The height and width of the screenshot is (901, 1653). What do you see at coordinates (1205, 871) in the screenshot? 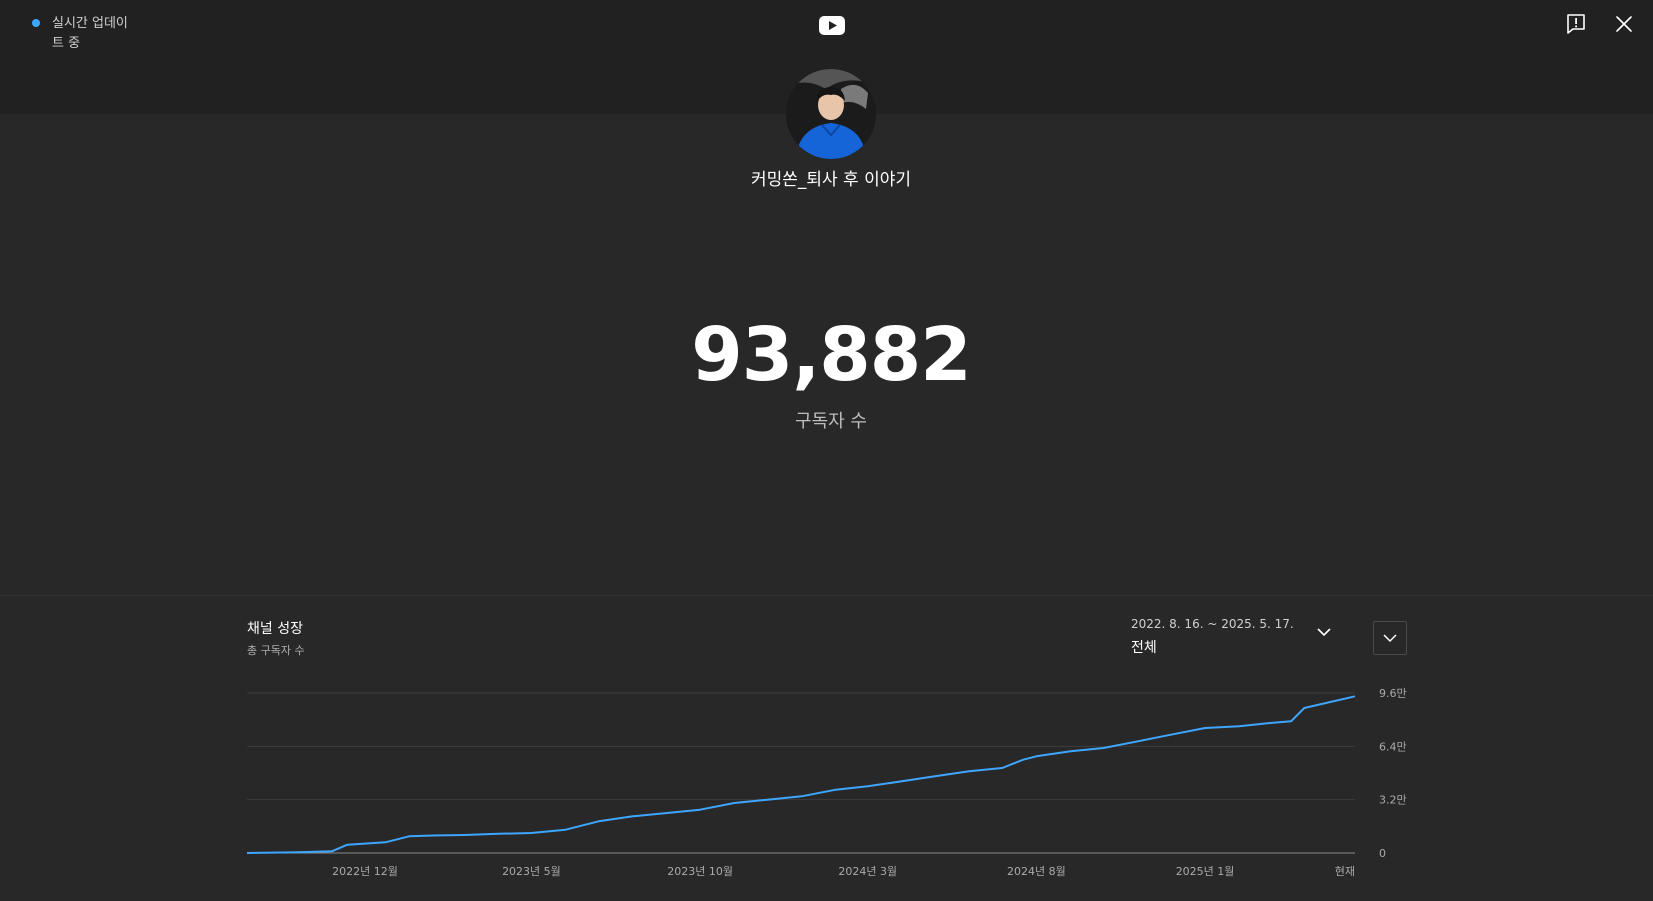
I see `x-tick-label: 2025년 1월` at bounding box center [1205, 871].